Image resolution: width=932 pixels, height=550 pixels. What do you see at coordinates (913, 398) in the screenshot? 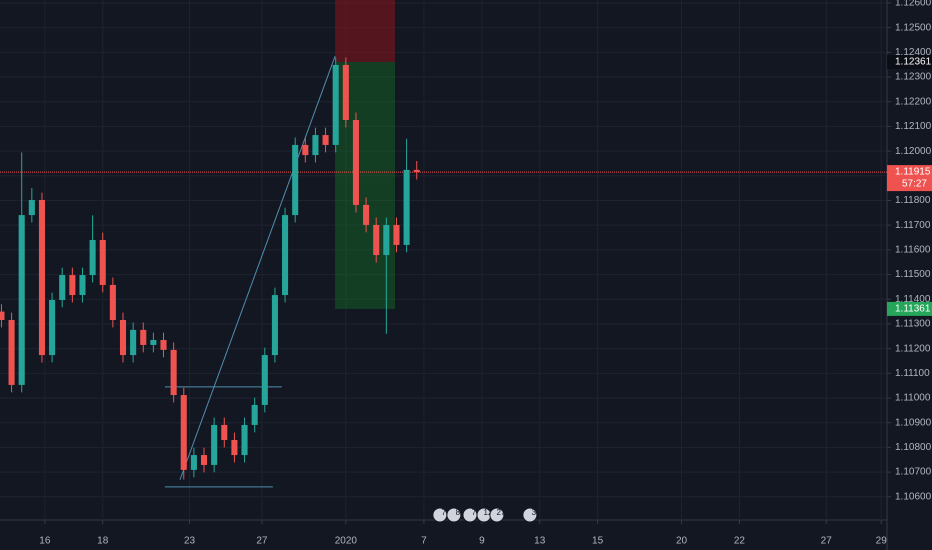
I see `y-tick-label: 1.11000` at bounding box center [913, 398].